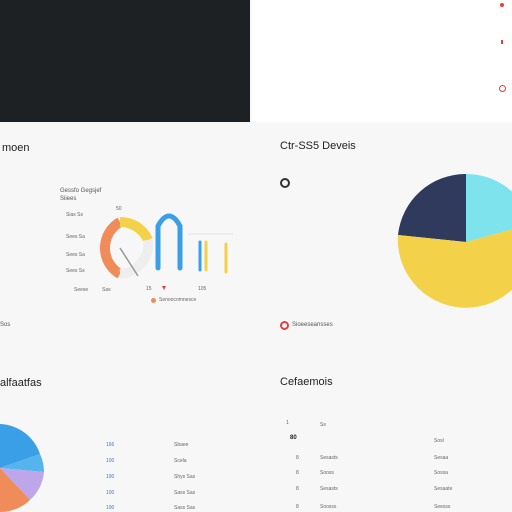  What do you see at coordinates (318, 146) in the screenshot?
I see `right-section-title: Ctr-SS5 Deveis` at bounding box center [318, 146].